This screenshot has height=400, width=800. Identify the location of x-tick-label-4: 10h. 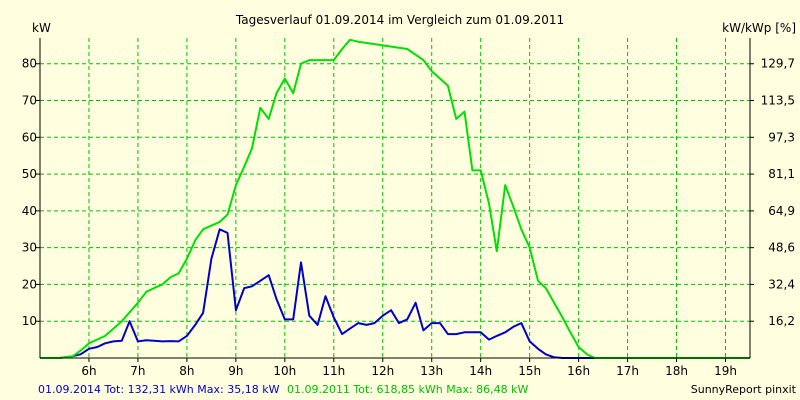
(284, 371).